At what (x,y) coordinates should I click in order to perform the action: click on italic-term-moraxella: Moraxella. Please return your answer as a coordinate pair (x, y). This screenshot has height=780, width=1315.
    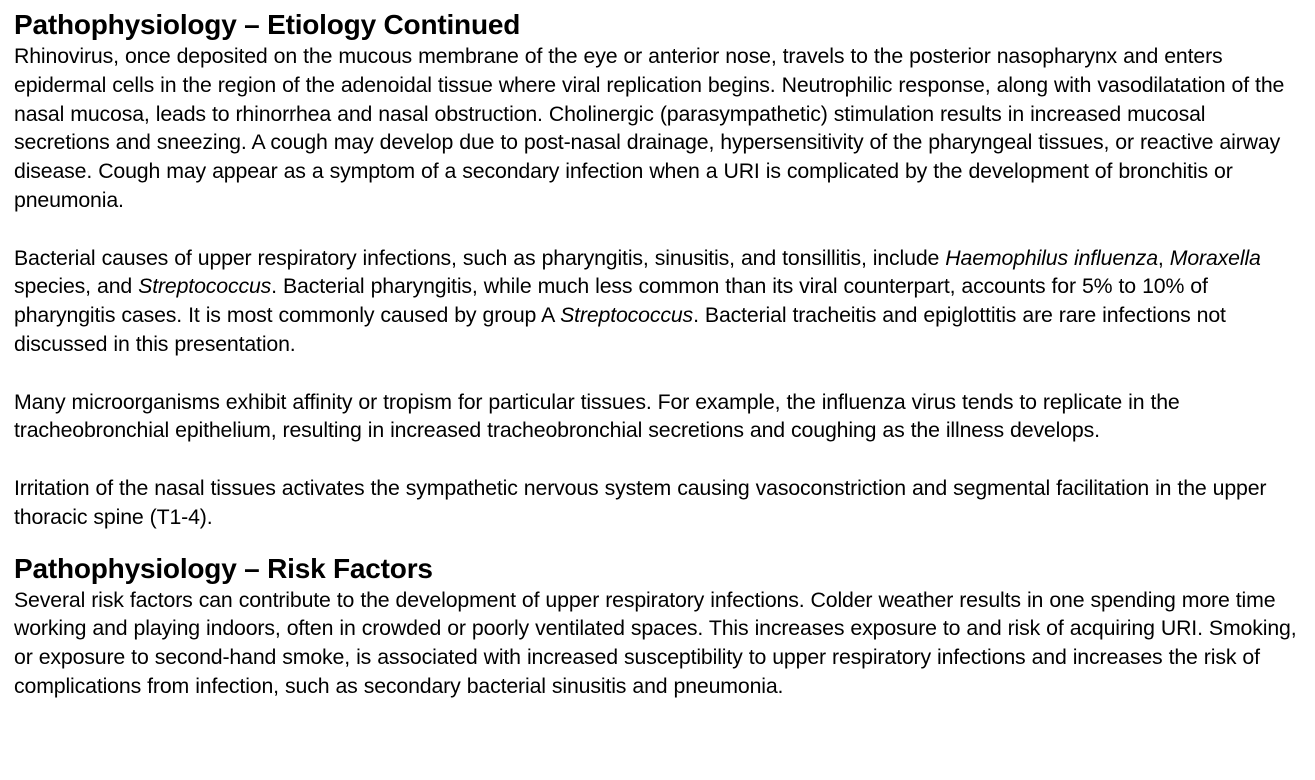
    Looking at the image, I should click on (1215, 257).